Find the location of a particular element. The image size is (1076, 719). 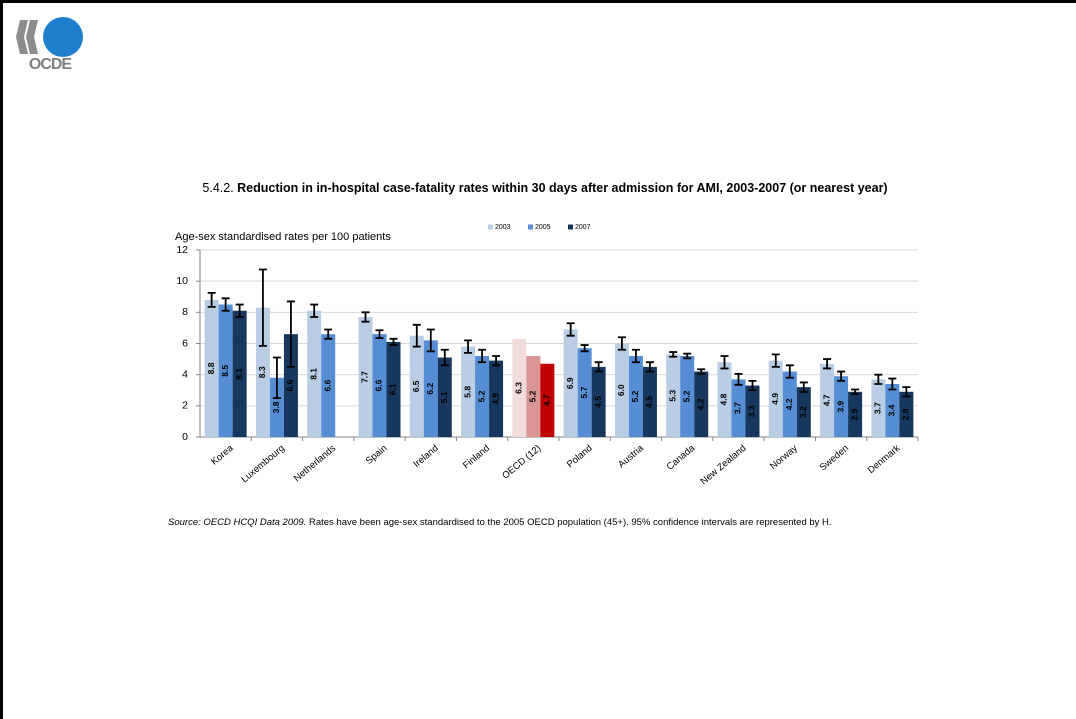

x-tick-label: Sweden is located at coordinates (834, 458).